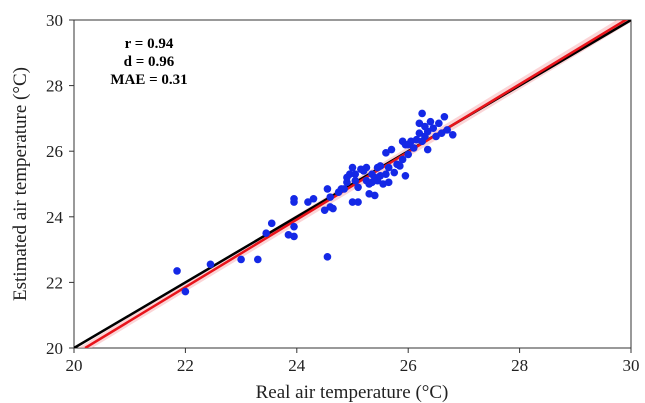 This screenshot has height=403, width=645. I want to click on y-tick-label: 24, so click(55, 217).